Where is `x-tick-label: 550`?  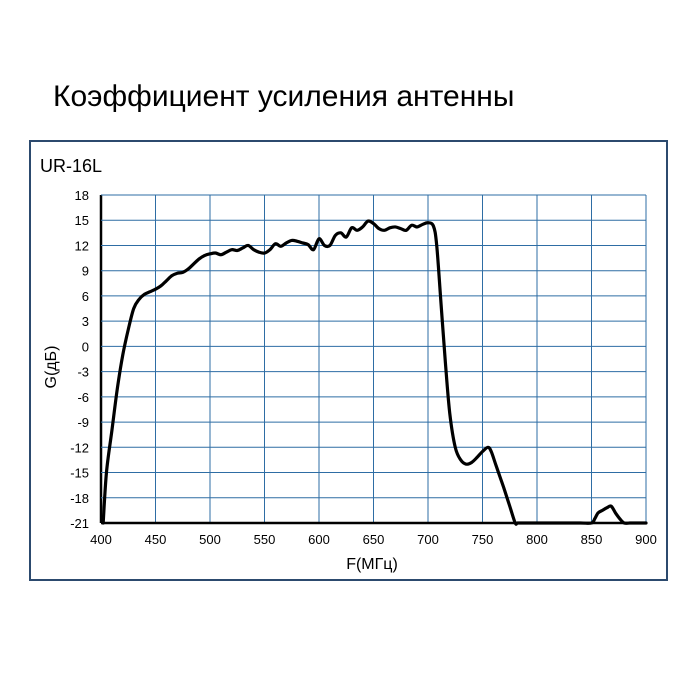
x-tick-label: 550 is located at coordinates (265, 539).